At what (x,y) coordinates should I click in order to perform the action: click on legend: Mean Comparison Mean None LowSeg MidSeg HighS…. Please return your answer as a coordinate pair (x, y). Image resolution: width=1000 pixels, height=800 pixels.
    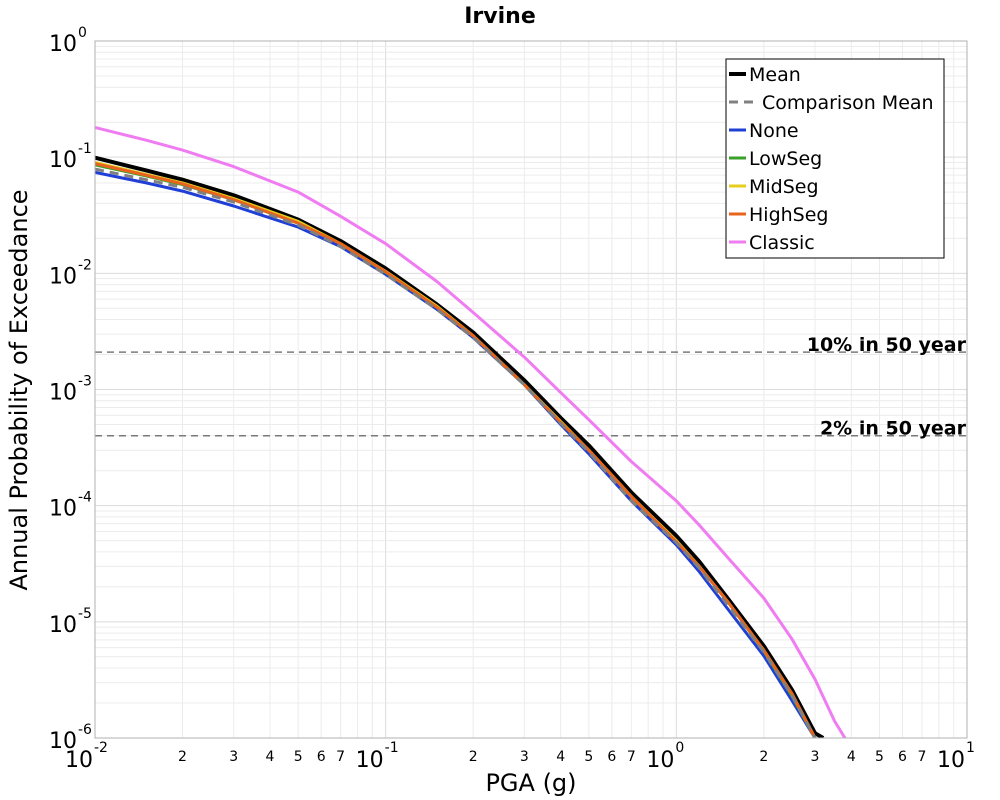
    Looking at the image, I should click on (835, 158).